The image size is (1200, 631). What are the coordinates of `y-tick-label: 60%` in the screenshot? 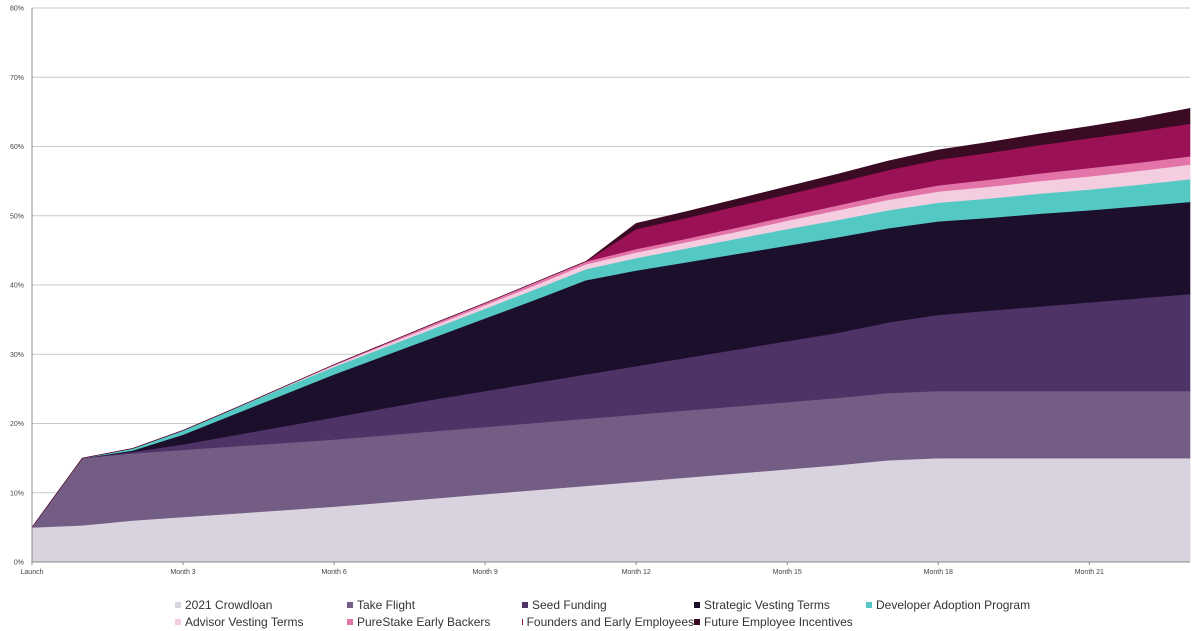 It's located at (17, 147).